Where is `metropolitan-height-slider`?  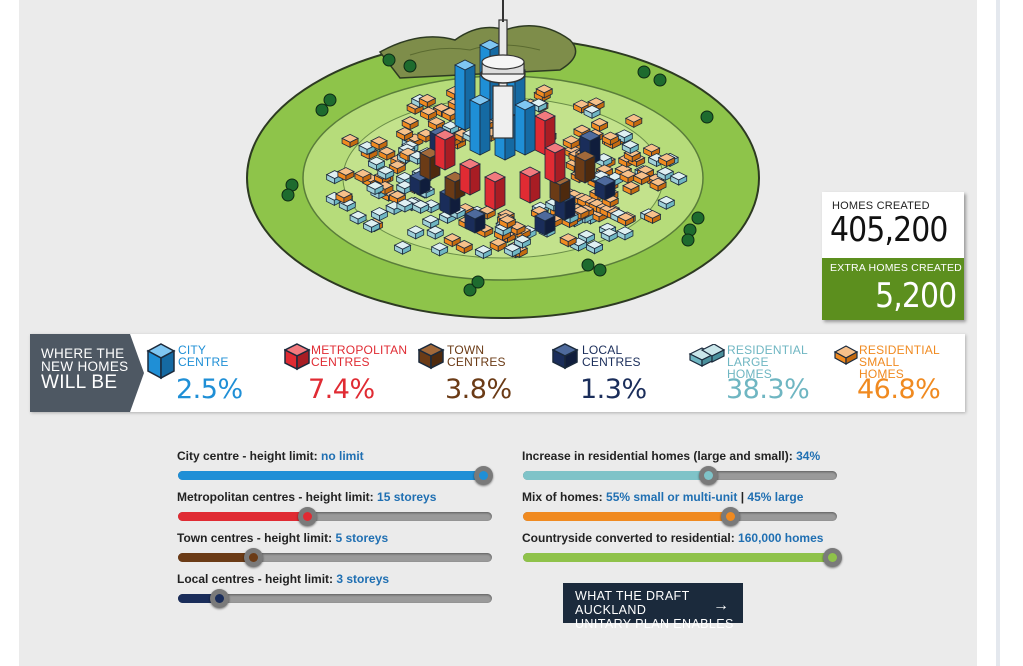 metropolitan-height-slider is located at coordinates (335, 516).